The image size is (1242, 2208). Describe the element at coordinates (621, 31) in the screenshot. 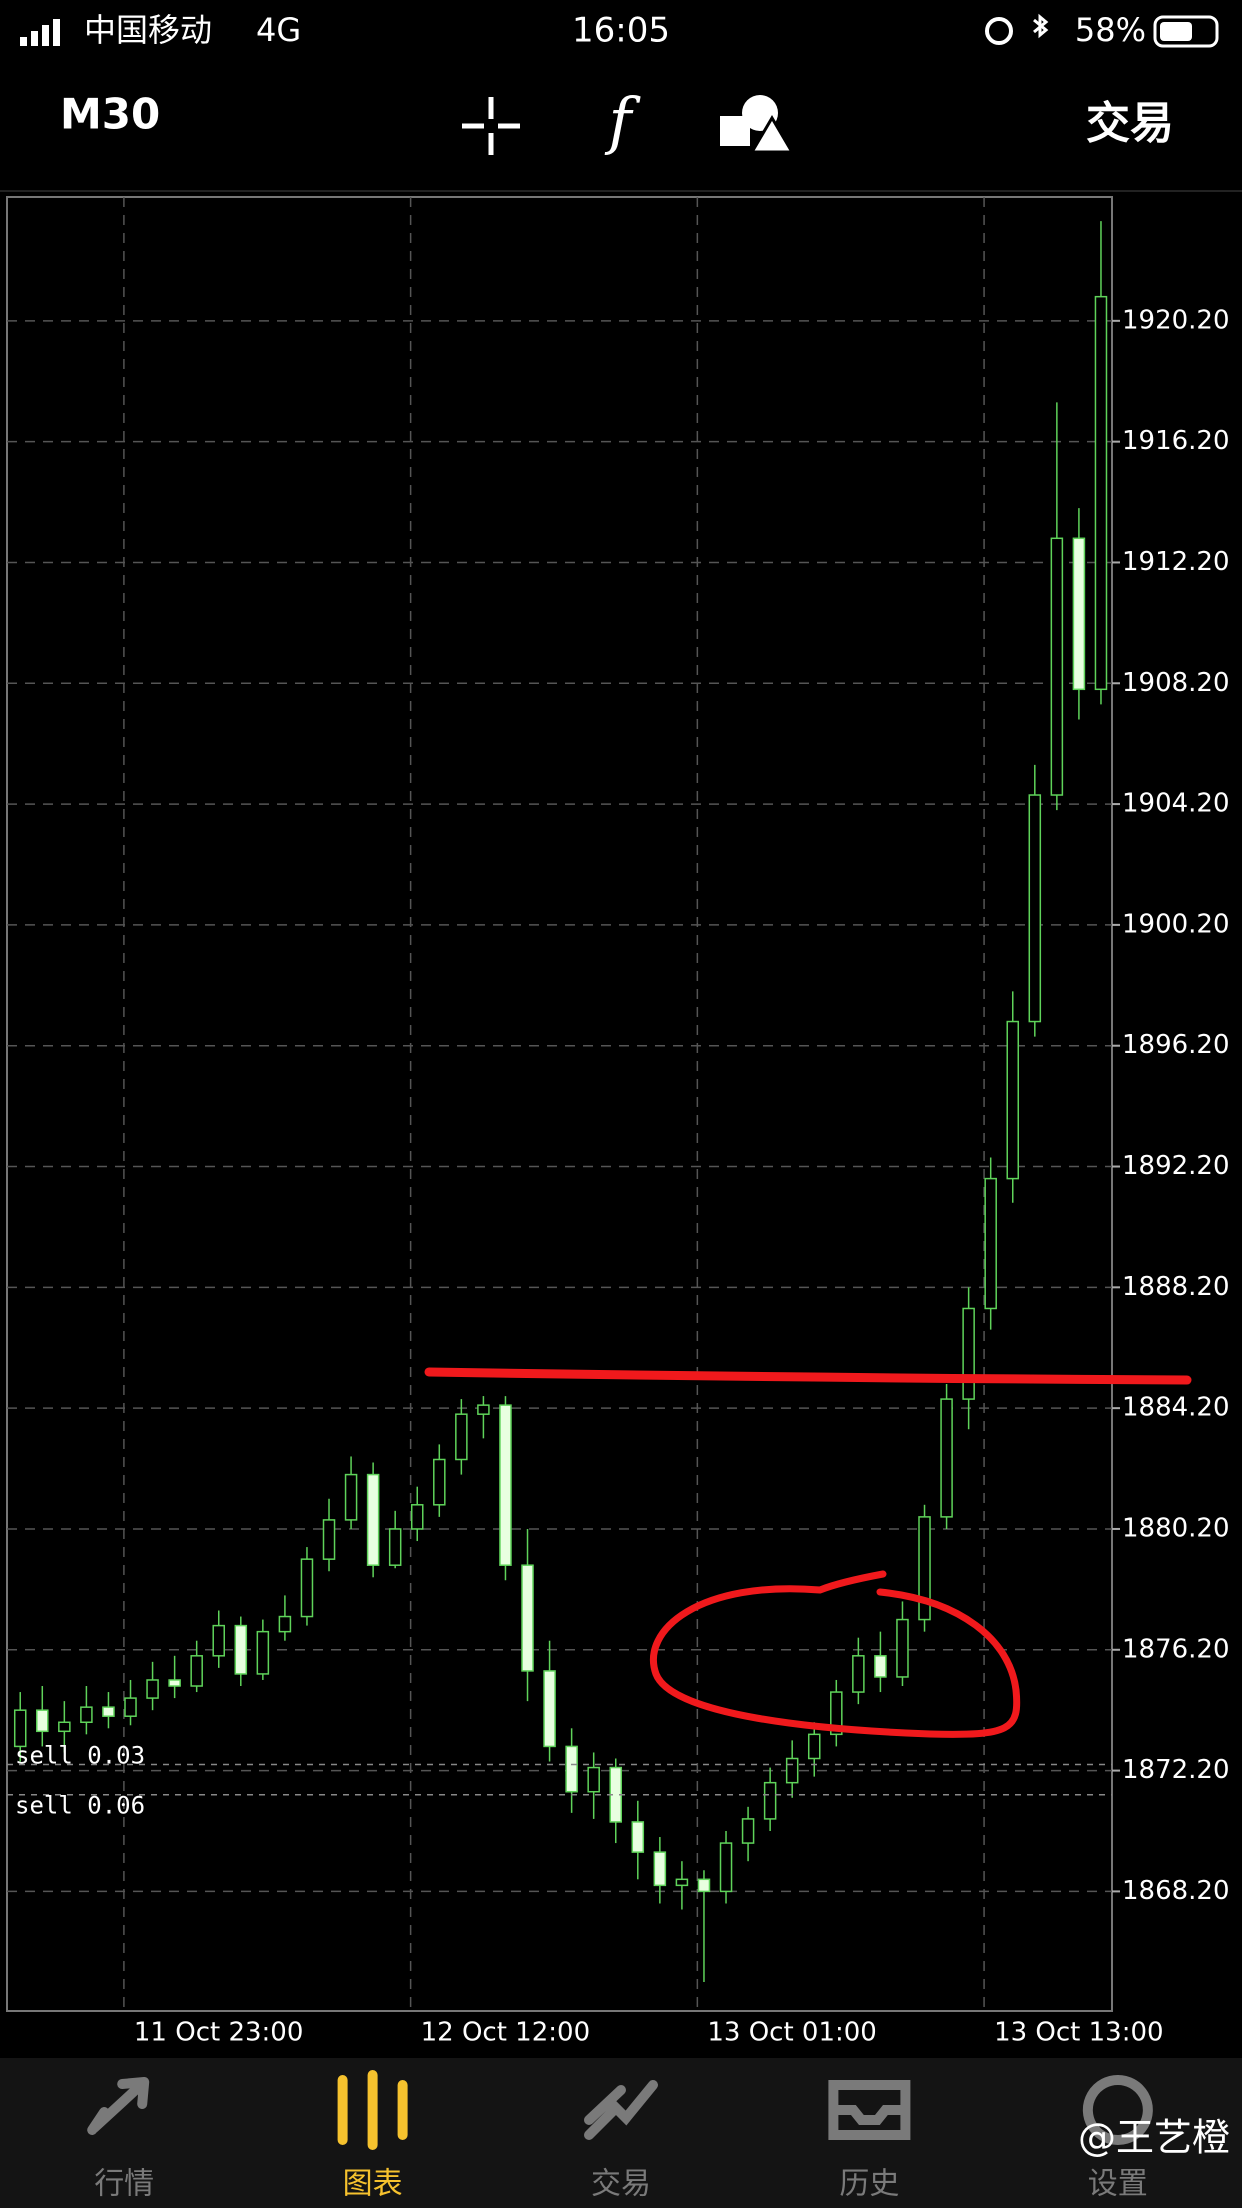

I see `clock: 16:05` at that location.